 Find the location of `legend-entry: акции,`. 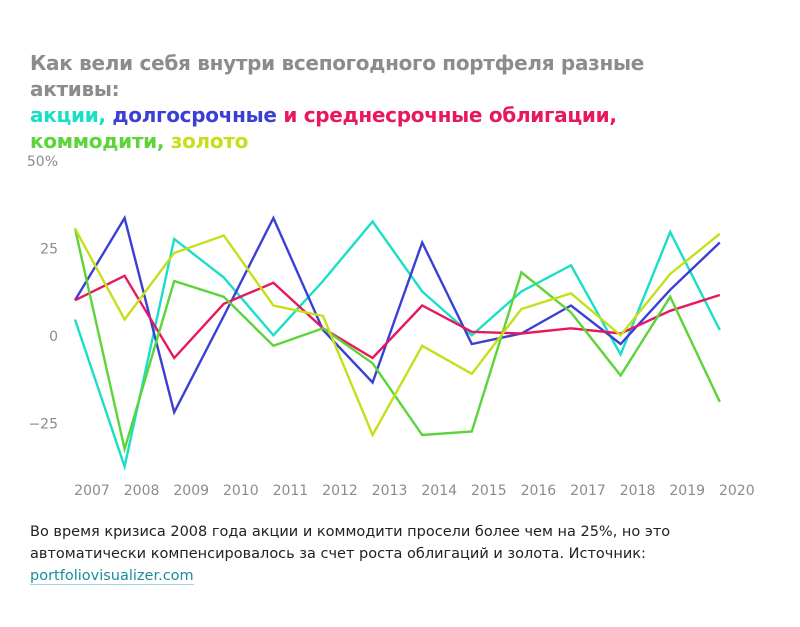

legend-entry: акции, is located at coordinates (68, 115).